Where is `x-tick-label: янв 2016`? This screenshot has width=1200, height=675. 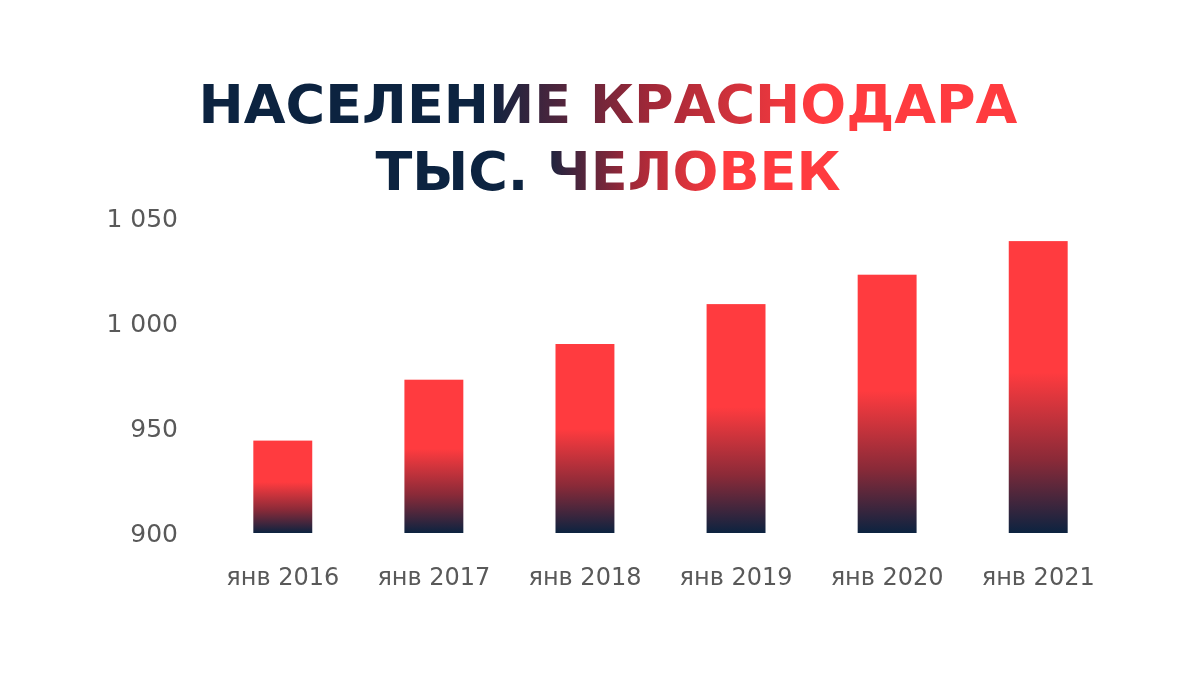 x-tick-label: янв 2016 is located at coordinates (283, 577).